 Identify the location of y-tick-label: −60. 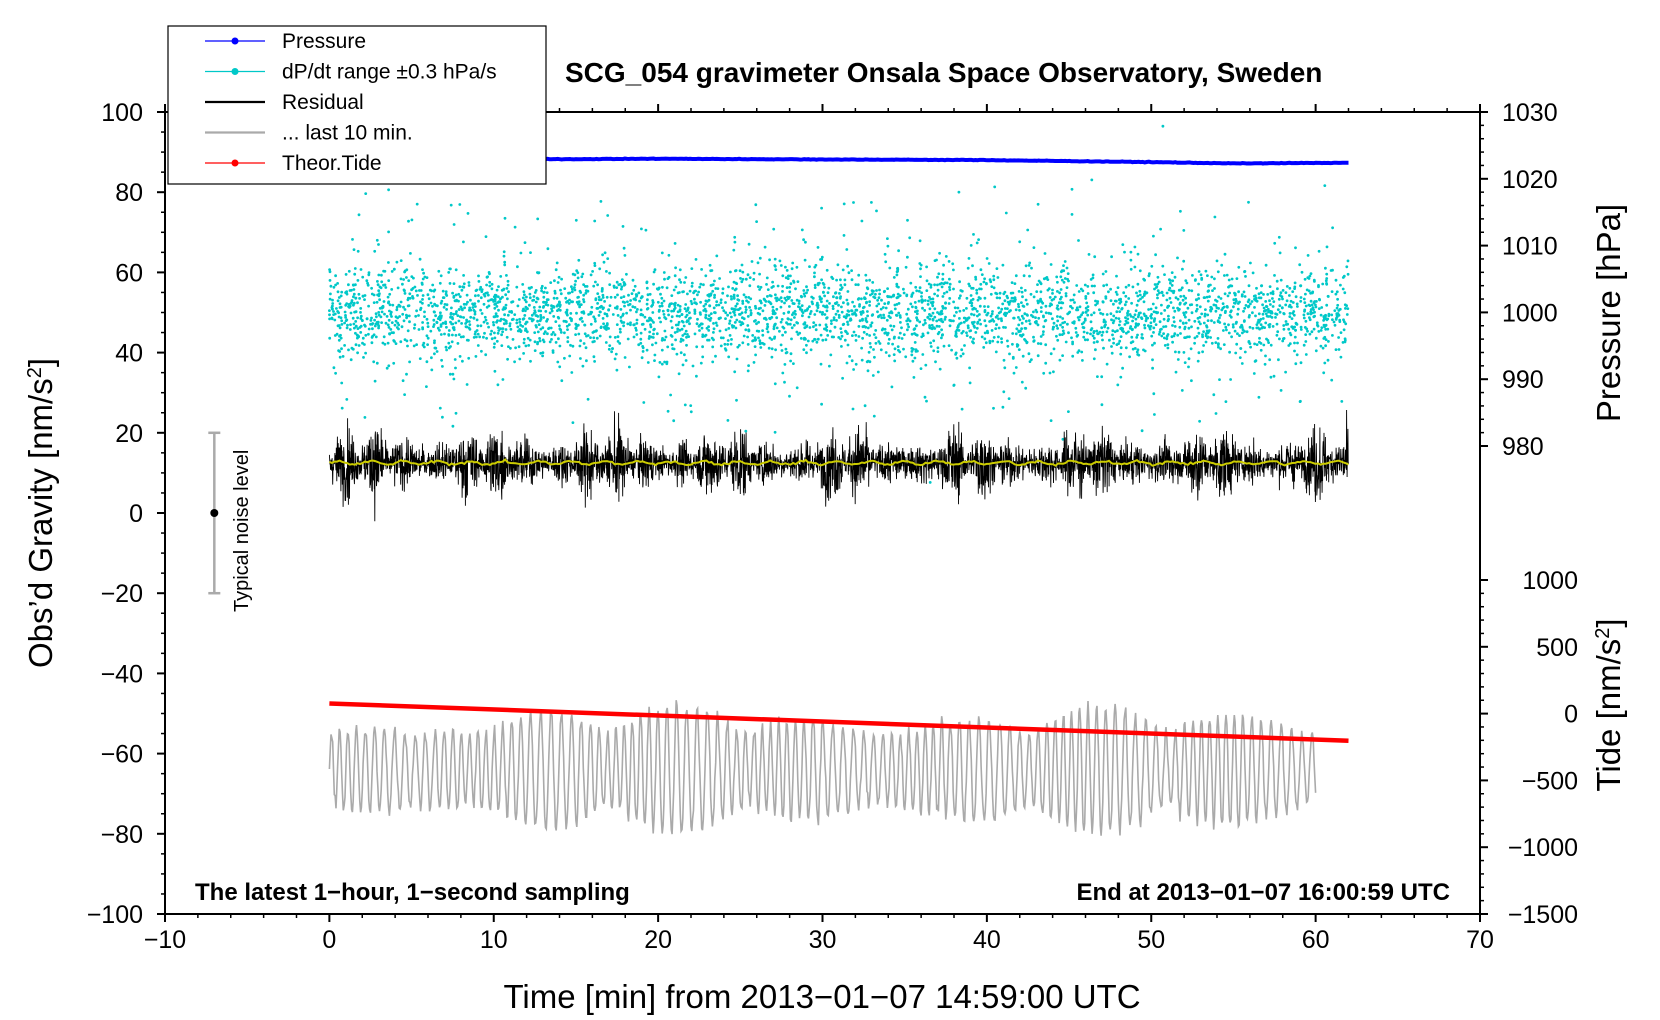
(122, 755).